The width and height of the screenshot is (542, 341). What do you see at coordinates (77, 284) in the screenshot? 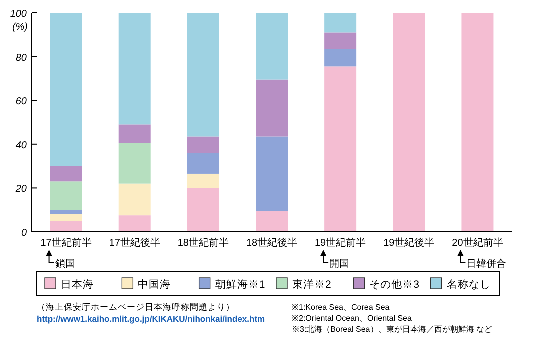
I see `legend-label: 日本海` at bounding box center [77, 284].